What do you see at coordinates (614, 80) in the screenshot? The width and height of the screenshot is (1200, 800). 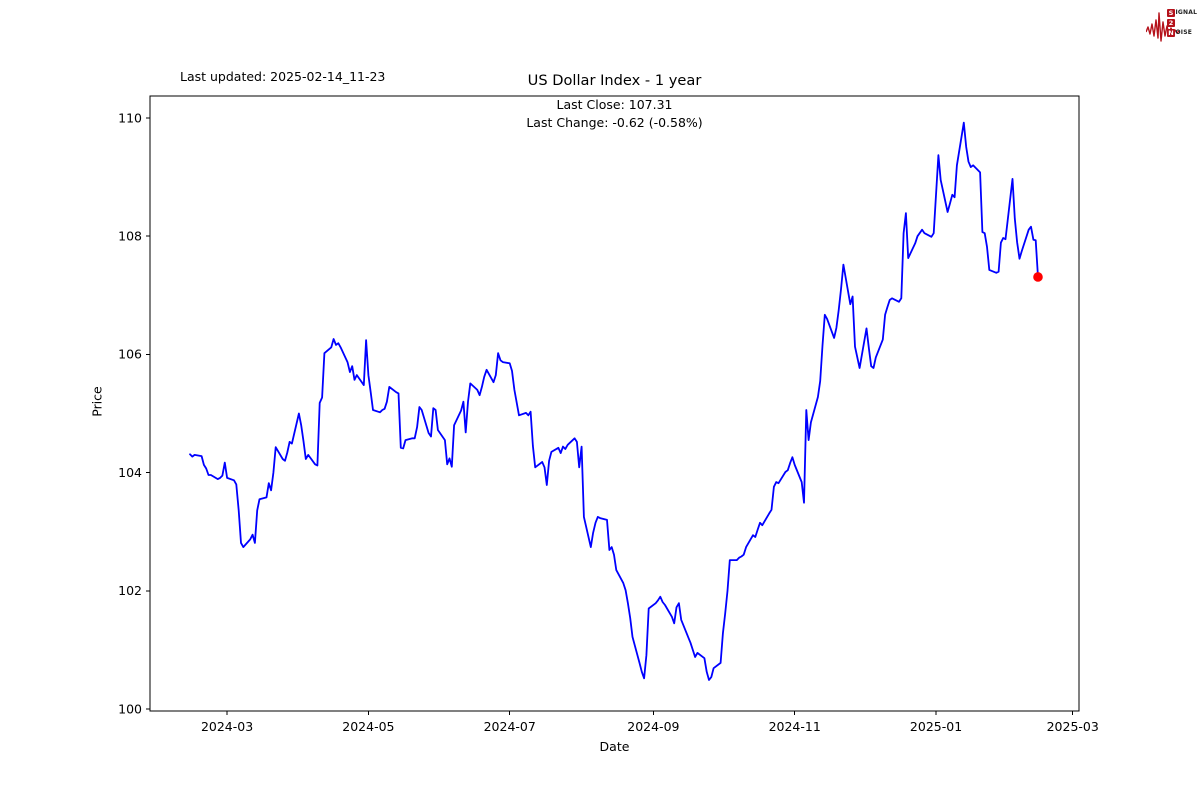 I see `chart-title: US Dollar Index - 1 year` at bounding box center [614, 80].